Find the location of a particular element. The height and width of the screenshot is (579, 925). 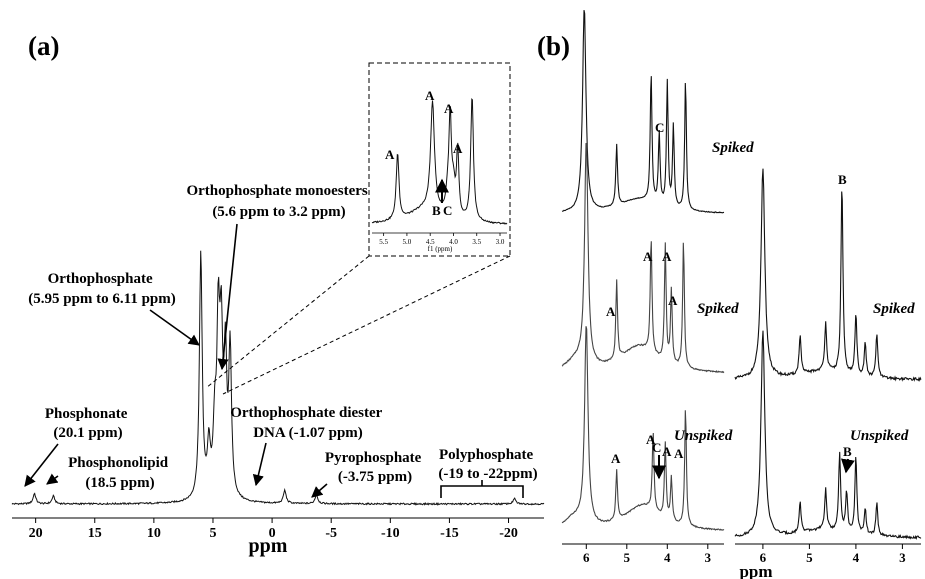

annotation-phosphonate-line2: (20.1 ppm) is located at coordinates (87, 433).